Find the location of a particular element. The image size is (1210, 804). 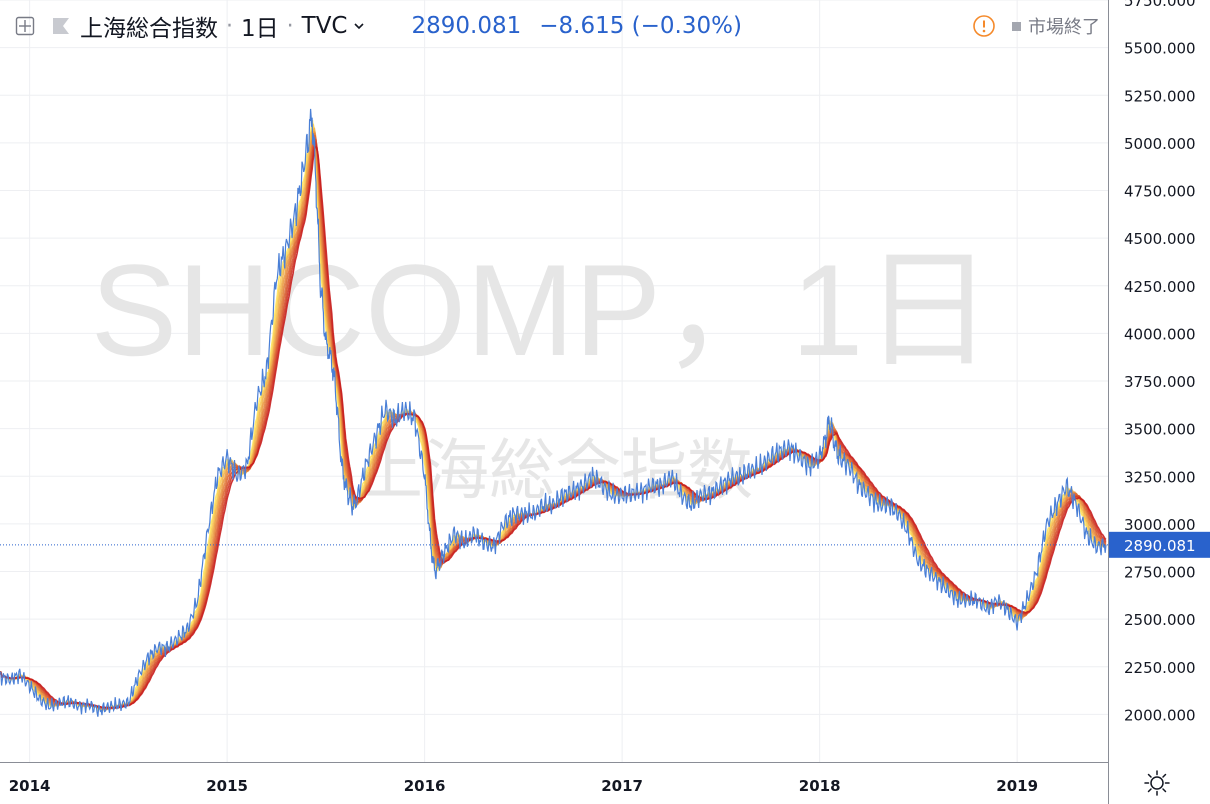

market-status: 市場終了 is located at coordinates (1036, 26).